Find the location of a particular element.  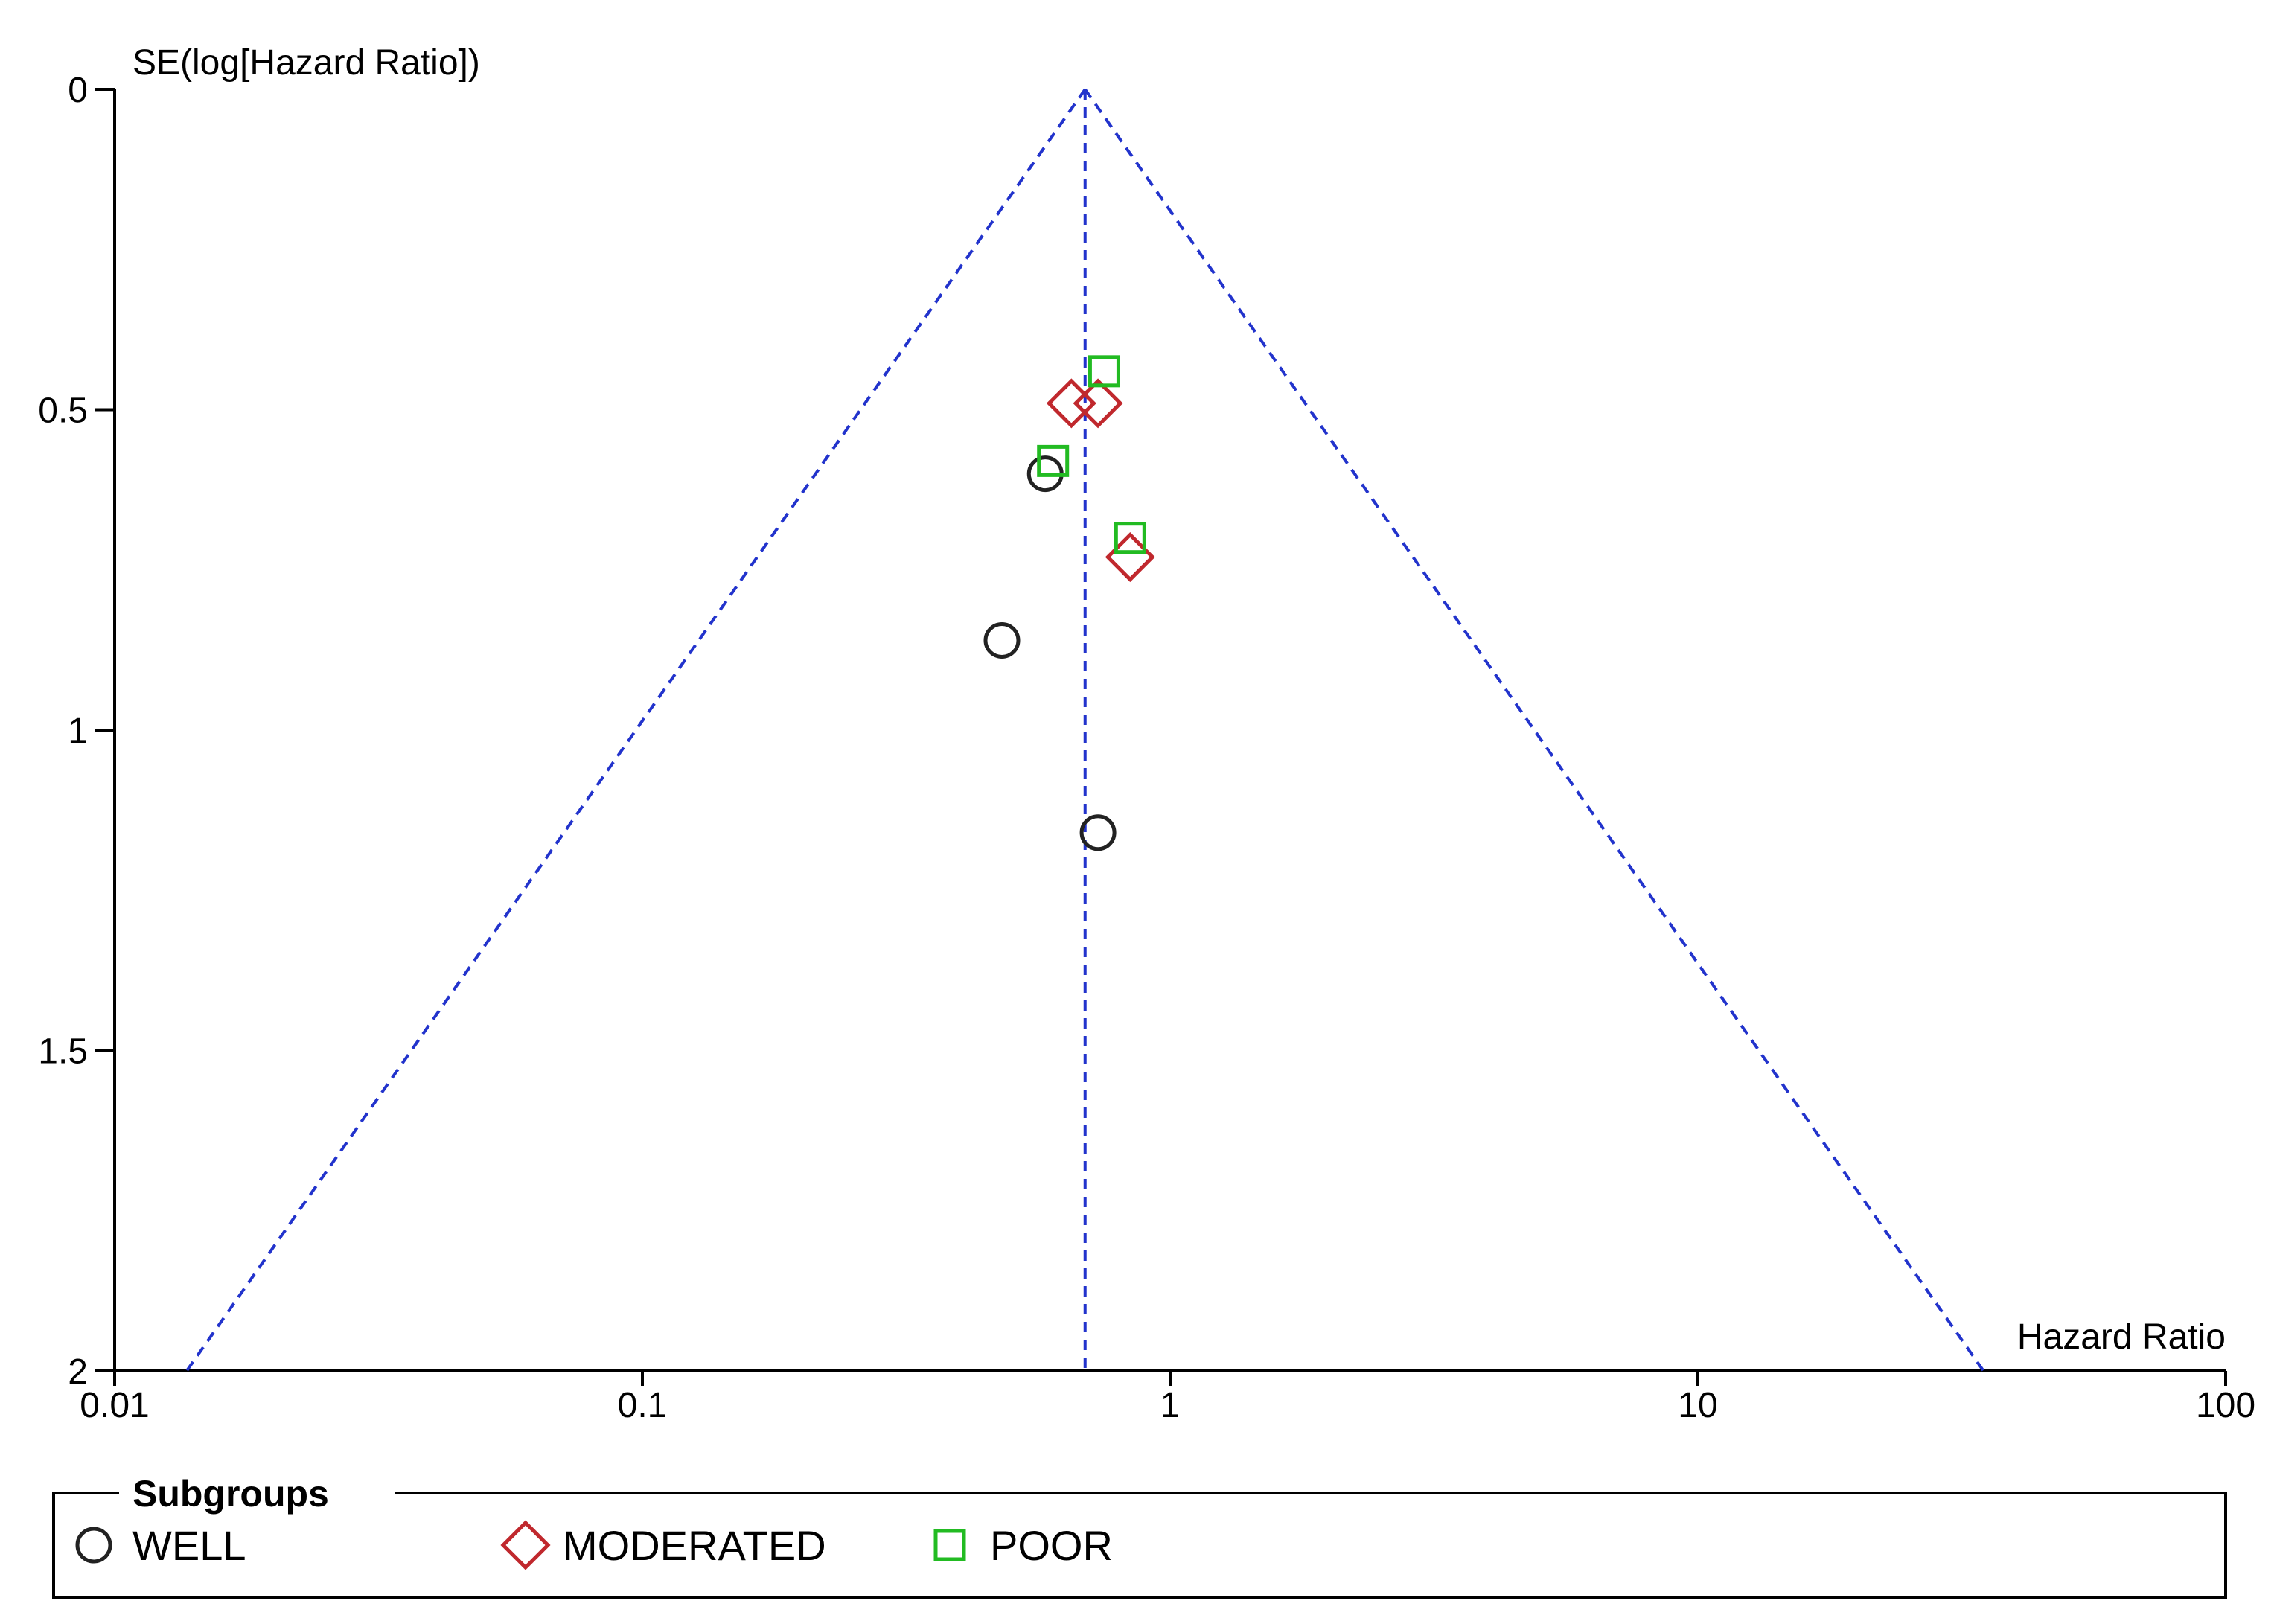

x-tick-label: 10 is located at coordinates (1697, 1405).